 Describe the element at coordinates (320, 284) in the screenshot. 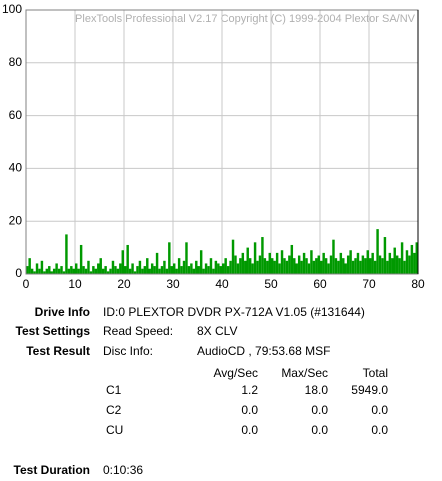

I see `x-tick-label: 60` at that location.